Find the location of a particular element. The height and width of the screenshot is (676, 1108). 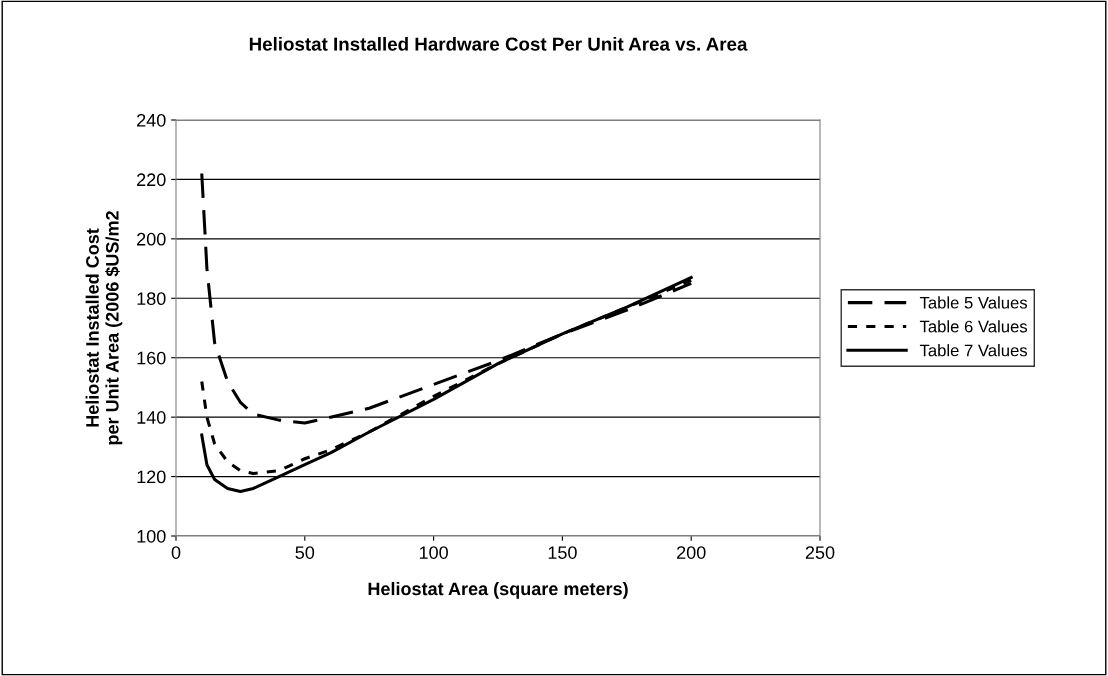

x-axis-title: Heliostat Area (square meters) is located at coordinates (498, 590).